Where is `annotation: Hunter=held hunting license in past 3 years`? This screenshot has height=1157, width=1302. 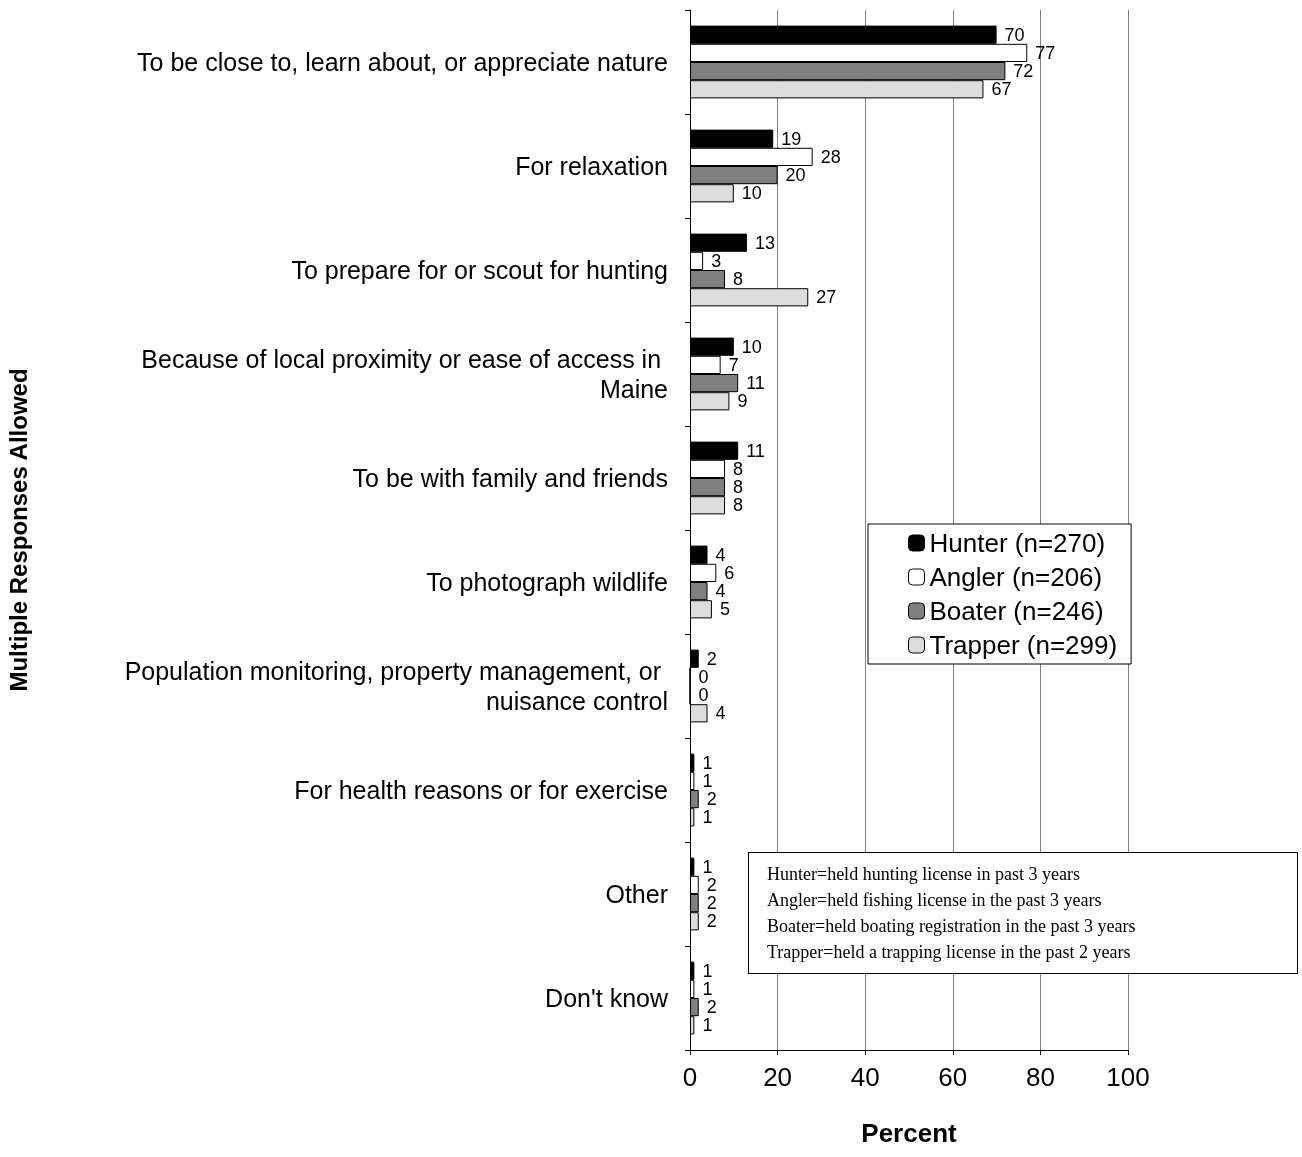 annotation: Hunter=held hunting license in past 3 years is located at coordinates (924, 874).